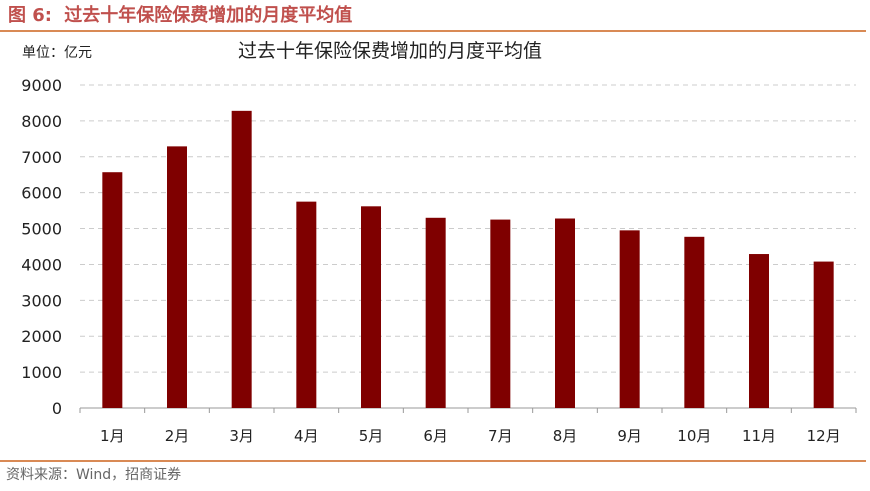 The height and width of the screenshot is (491, 870). I want to click on y-tick-label: 2000, so click(41, 336).